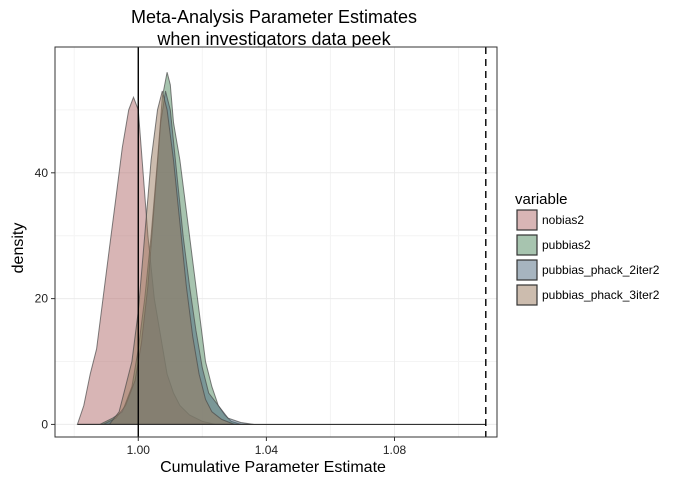  What do you see at coordinates (541, 199) in the screenshot?
I see `legend-title: variable` at bounding box center [541, 199].